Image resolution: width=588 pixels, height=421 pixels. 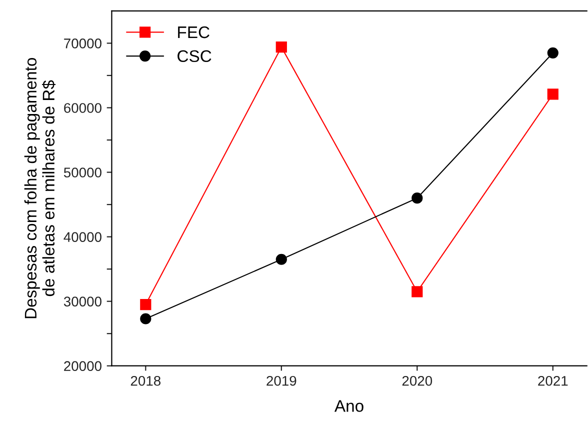 What do you see at coordinates (83, 43) in the screenshot?
I see `y-tick-label: 70000` at bounding box center [83, 43].